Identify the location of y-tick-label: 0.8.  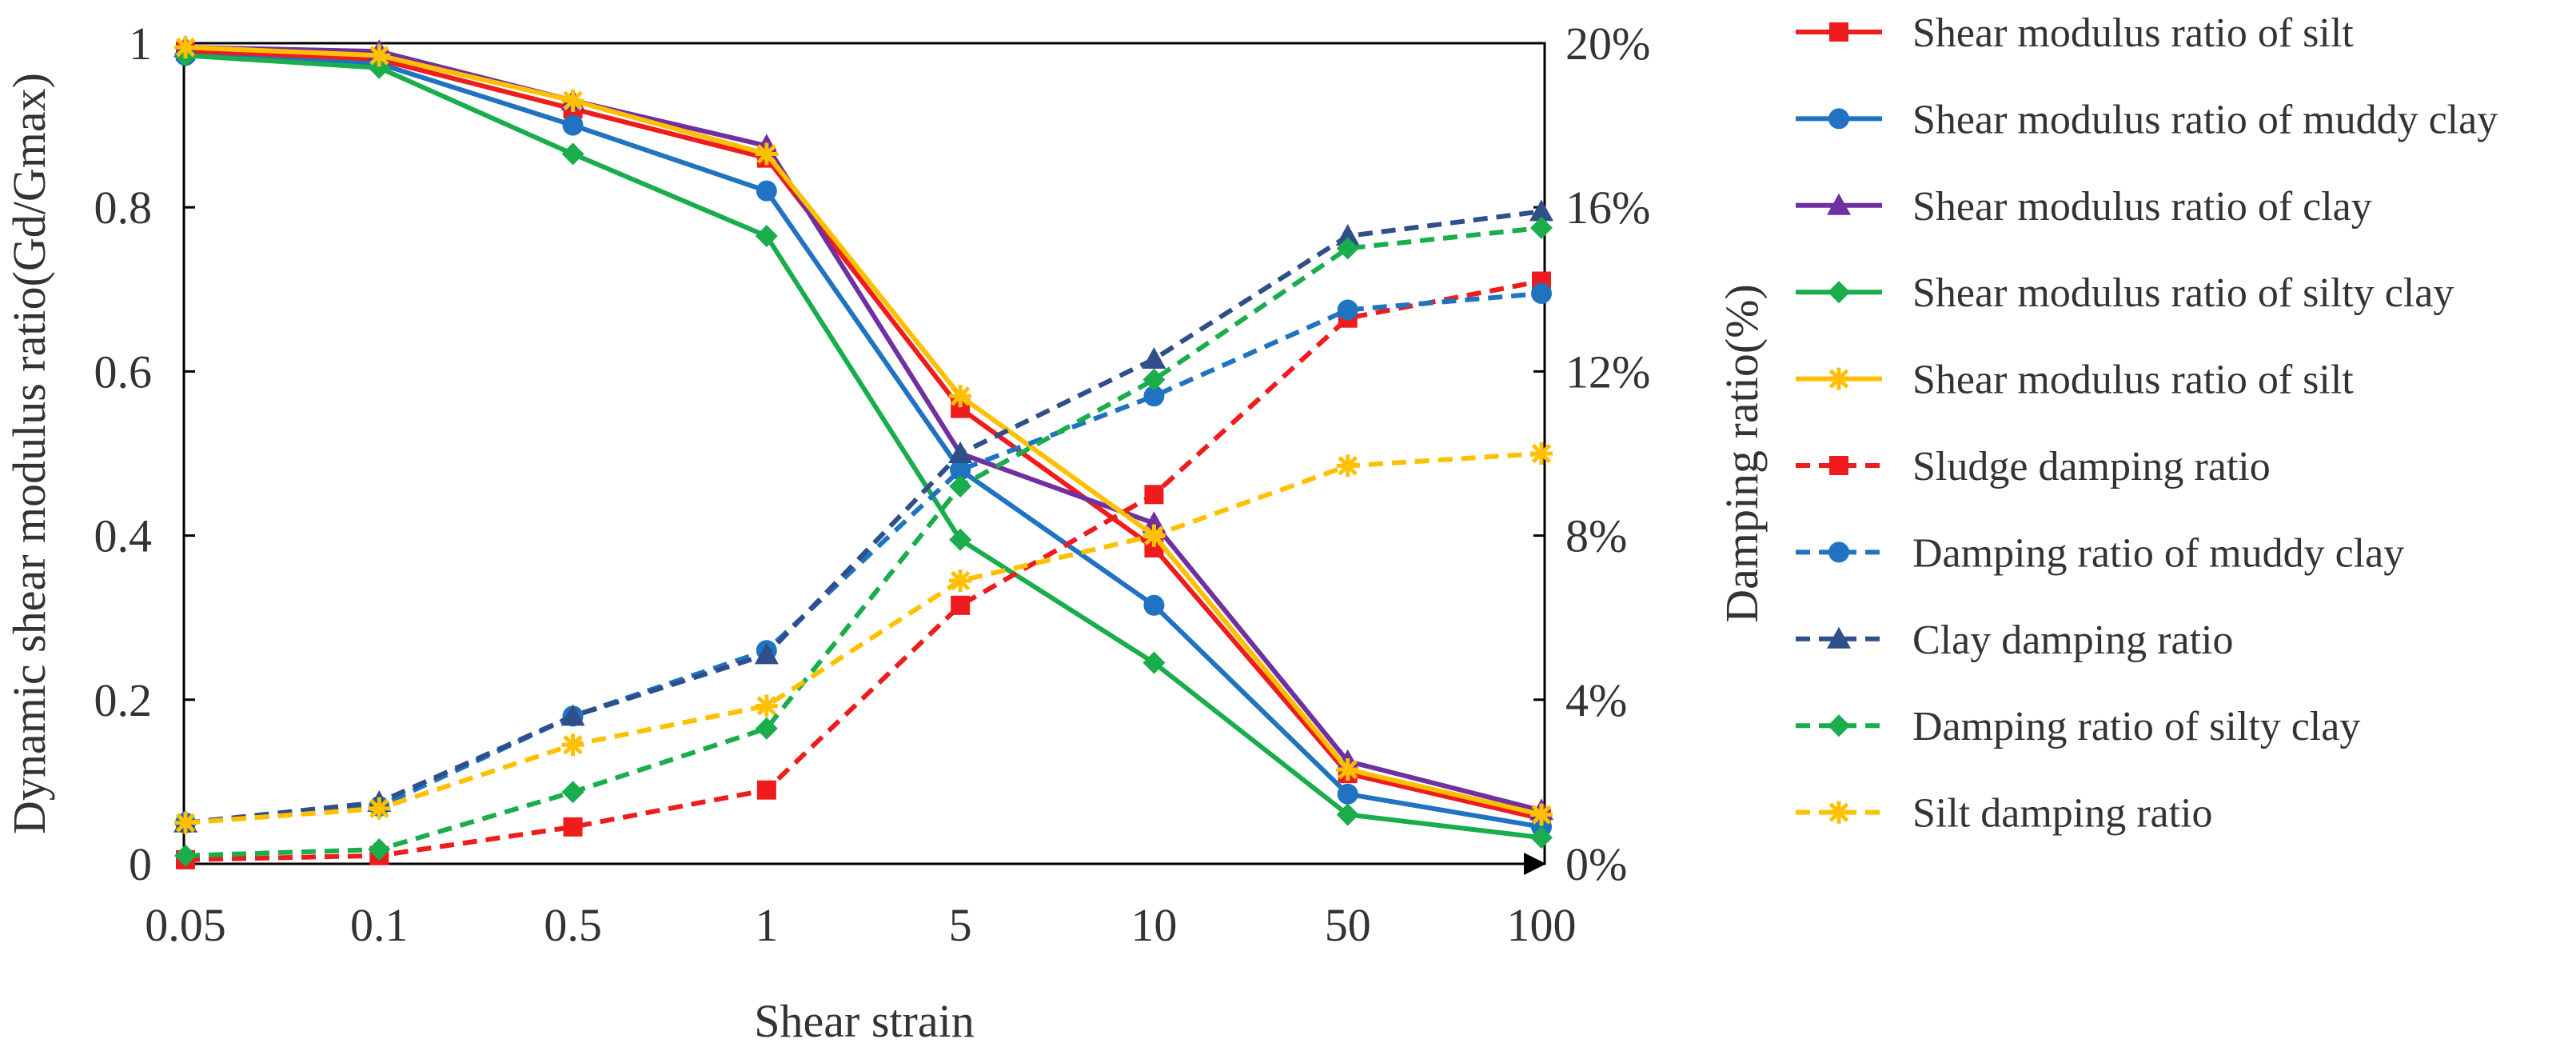
(124, 208).